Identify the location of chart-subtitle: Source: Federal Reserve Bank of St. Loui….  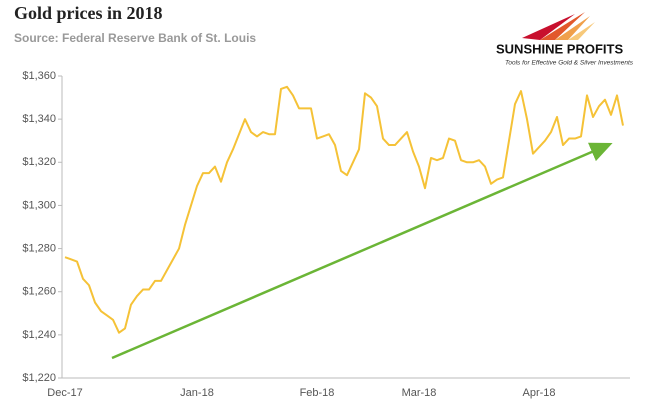
(135, 38).